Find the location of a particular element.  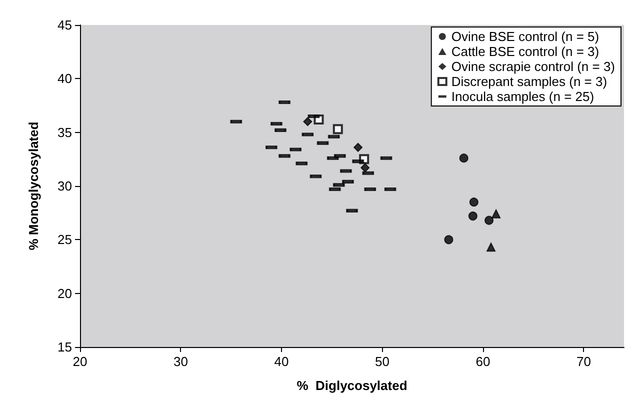

x-tick-label: 20 is located at coordinates (80, 361).